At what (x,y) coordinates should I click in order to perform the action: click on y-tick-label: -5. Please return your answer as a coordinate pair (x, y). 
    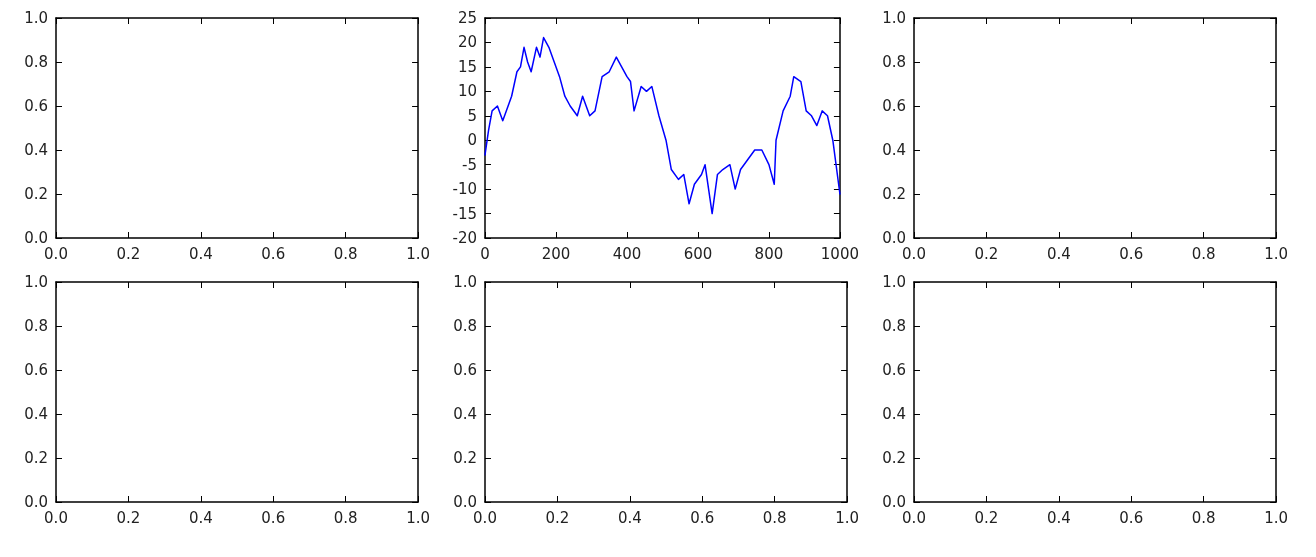
    Looking at the image, I should click on (469, 164).